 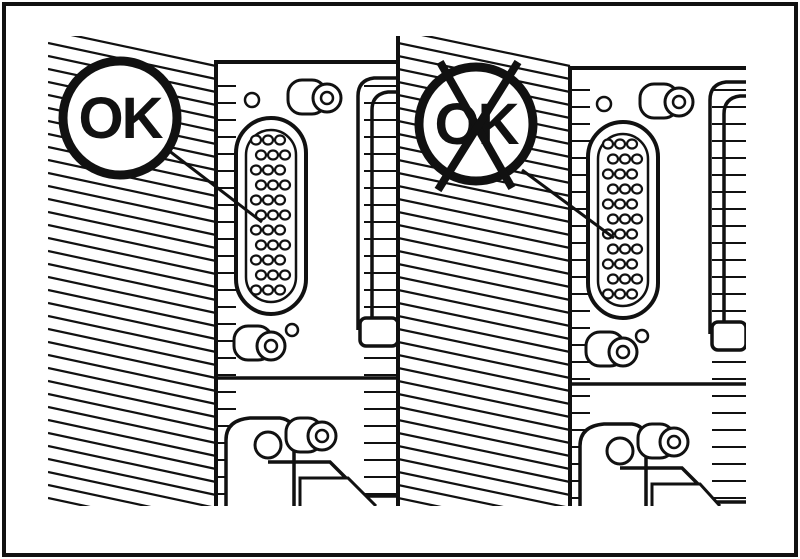 I want to click on ok-badge-circle, so click(x=120, y=118).